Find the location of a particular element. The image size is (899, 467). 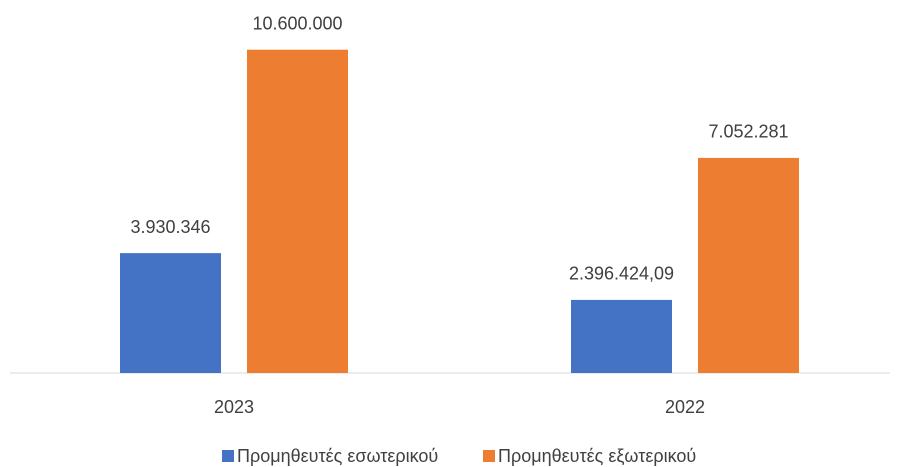

value-label: 2.396.424,09 is located at coordinates (621, 274).